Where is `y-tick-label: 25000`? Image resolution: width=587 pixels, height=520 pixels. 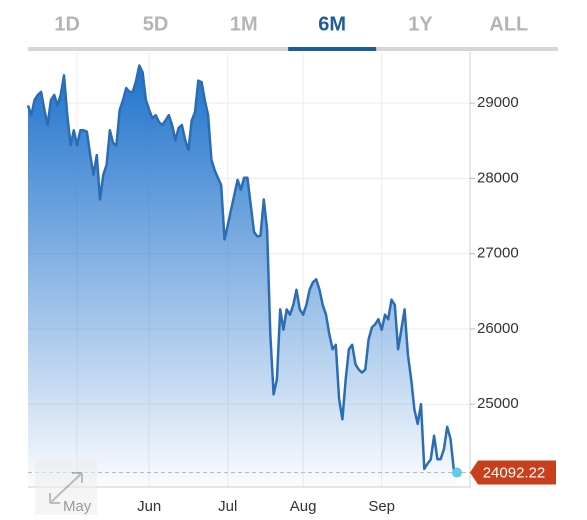 y-tick-label: 25000 is located at coordinates (498, 403).